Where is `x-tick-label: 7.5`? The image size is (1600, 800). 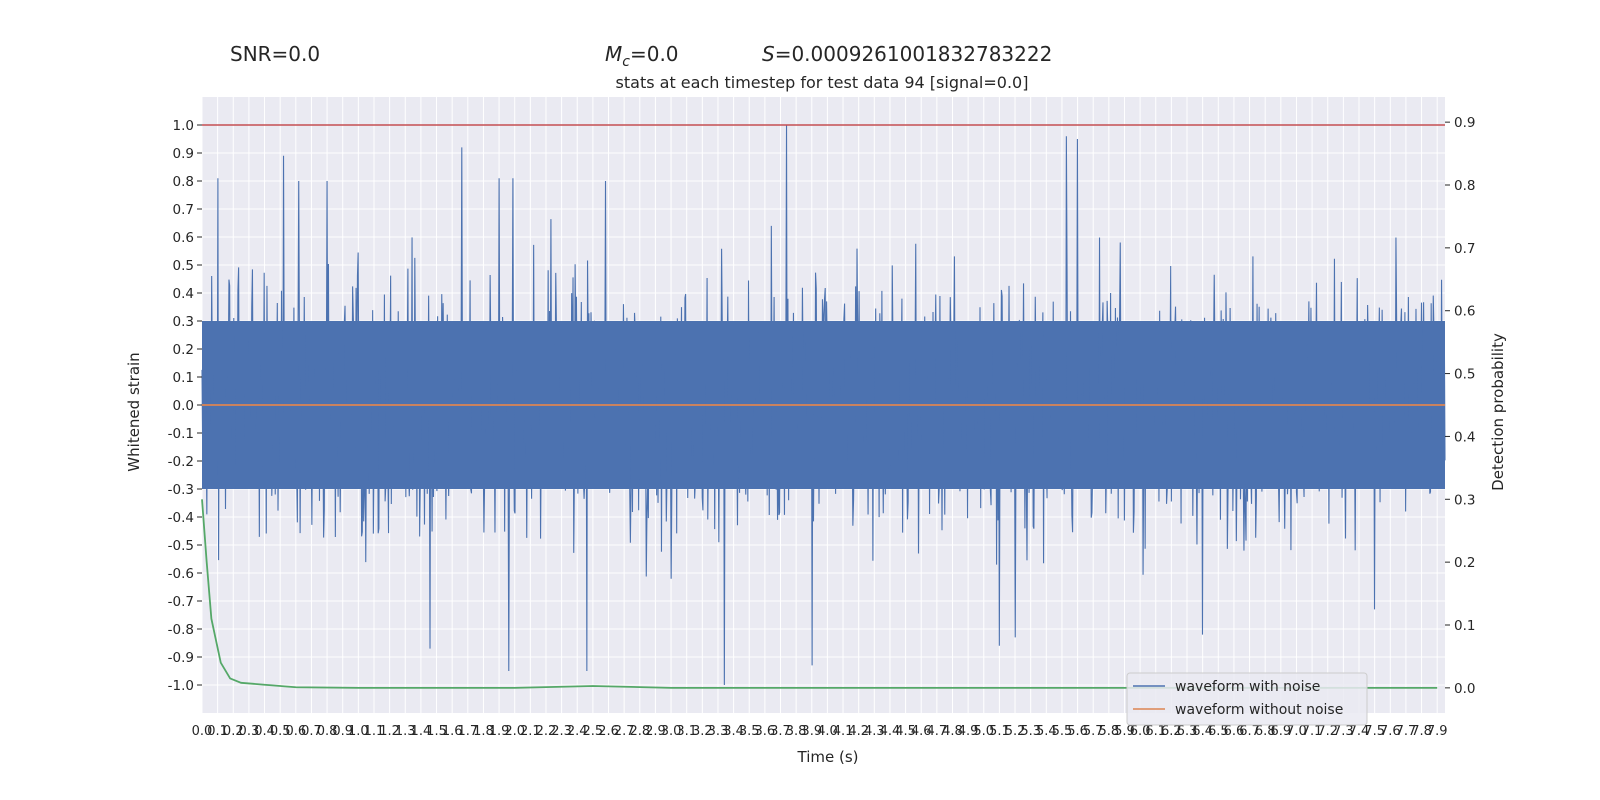
x-tick-label: 7.5 is located at coordinates (1374, 731).